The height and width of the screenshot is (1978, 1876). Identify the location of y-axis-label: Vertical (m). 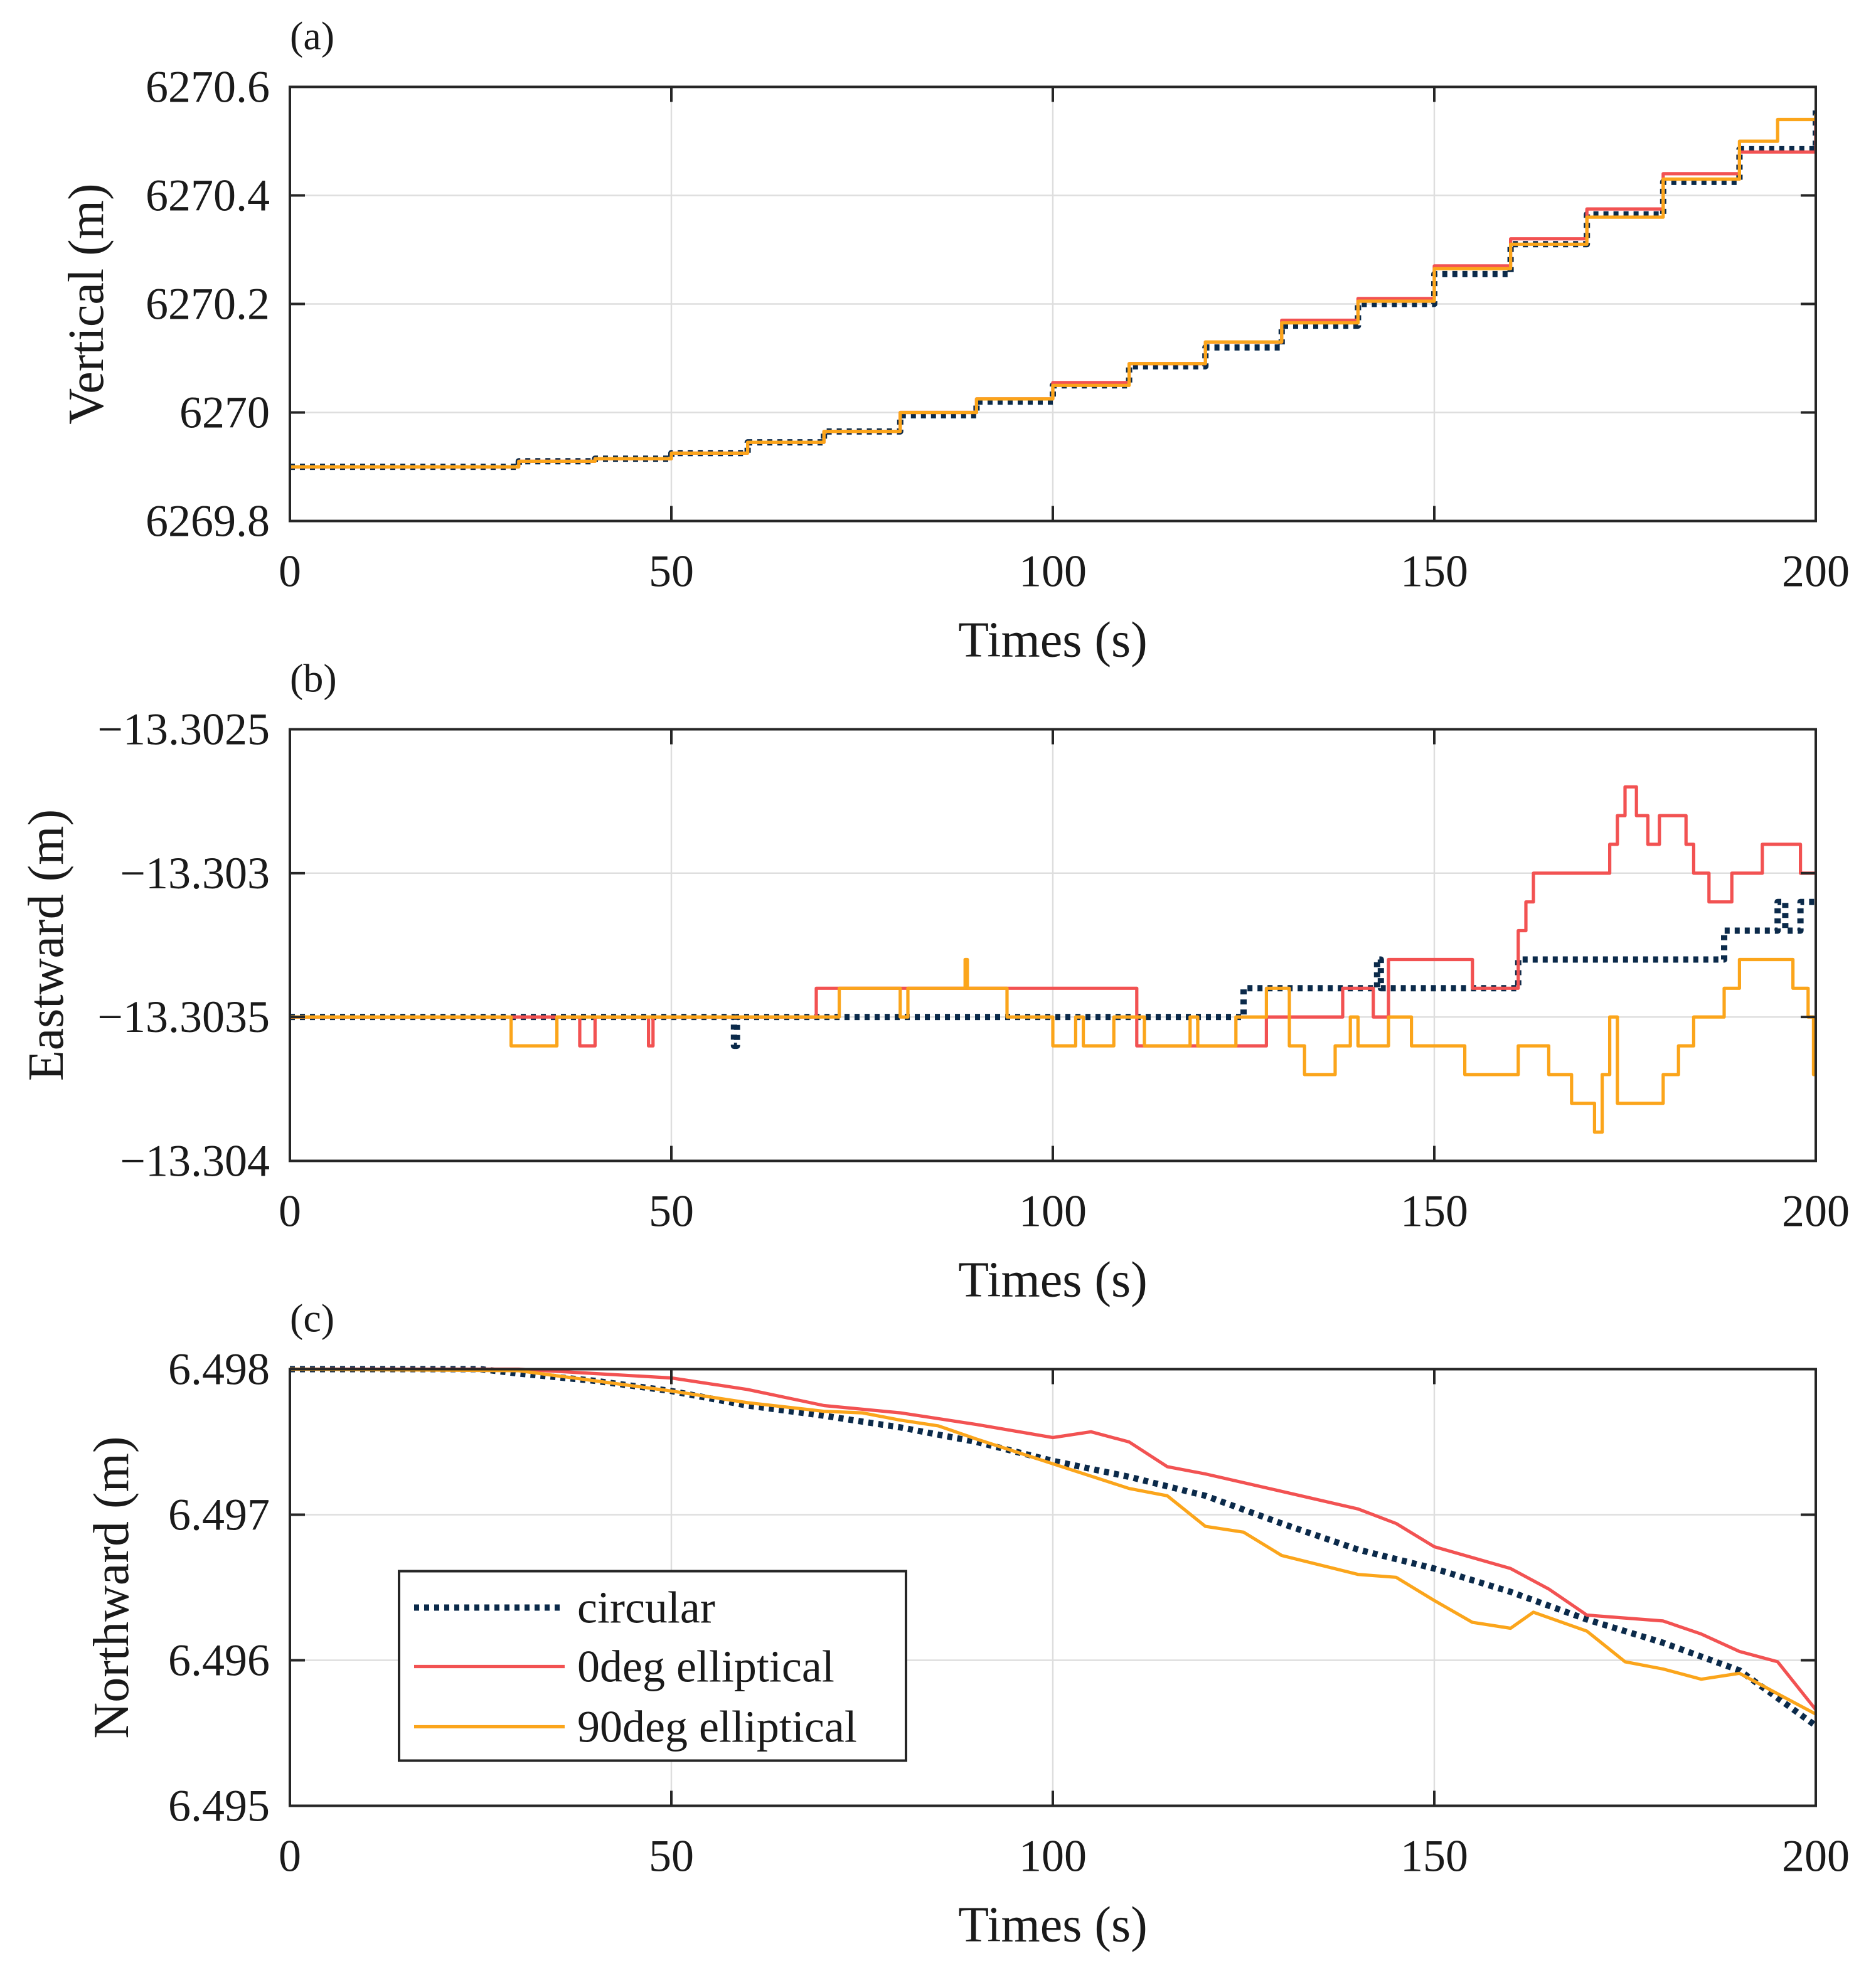
(86, 303).